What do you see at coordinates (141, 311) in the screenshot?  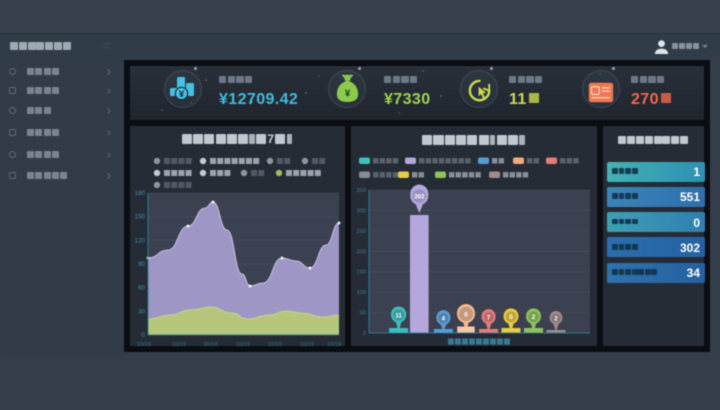 I see `svg-text: 30` at bounding box center [141, 311].